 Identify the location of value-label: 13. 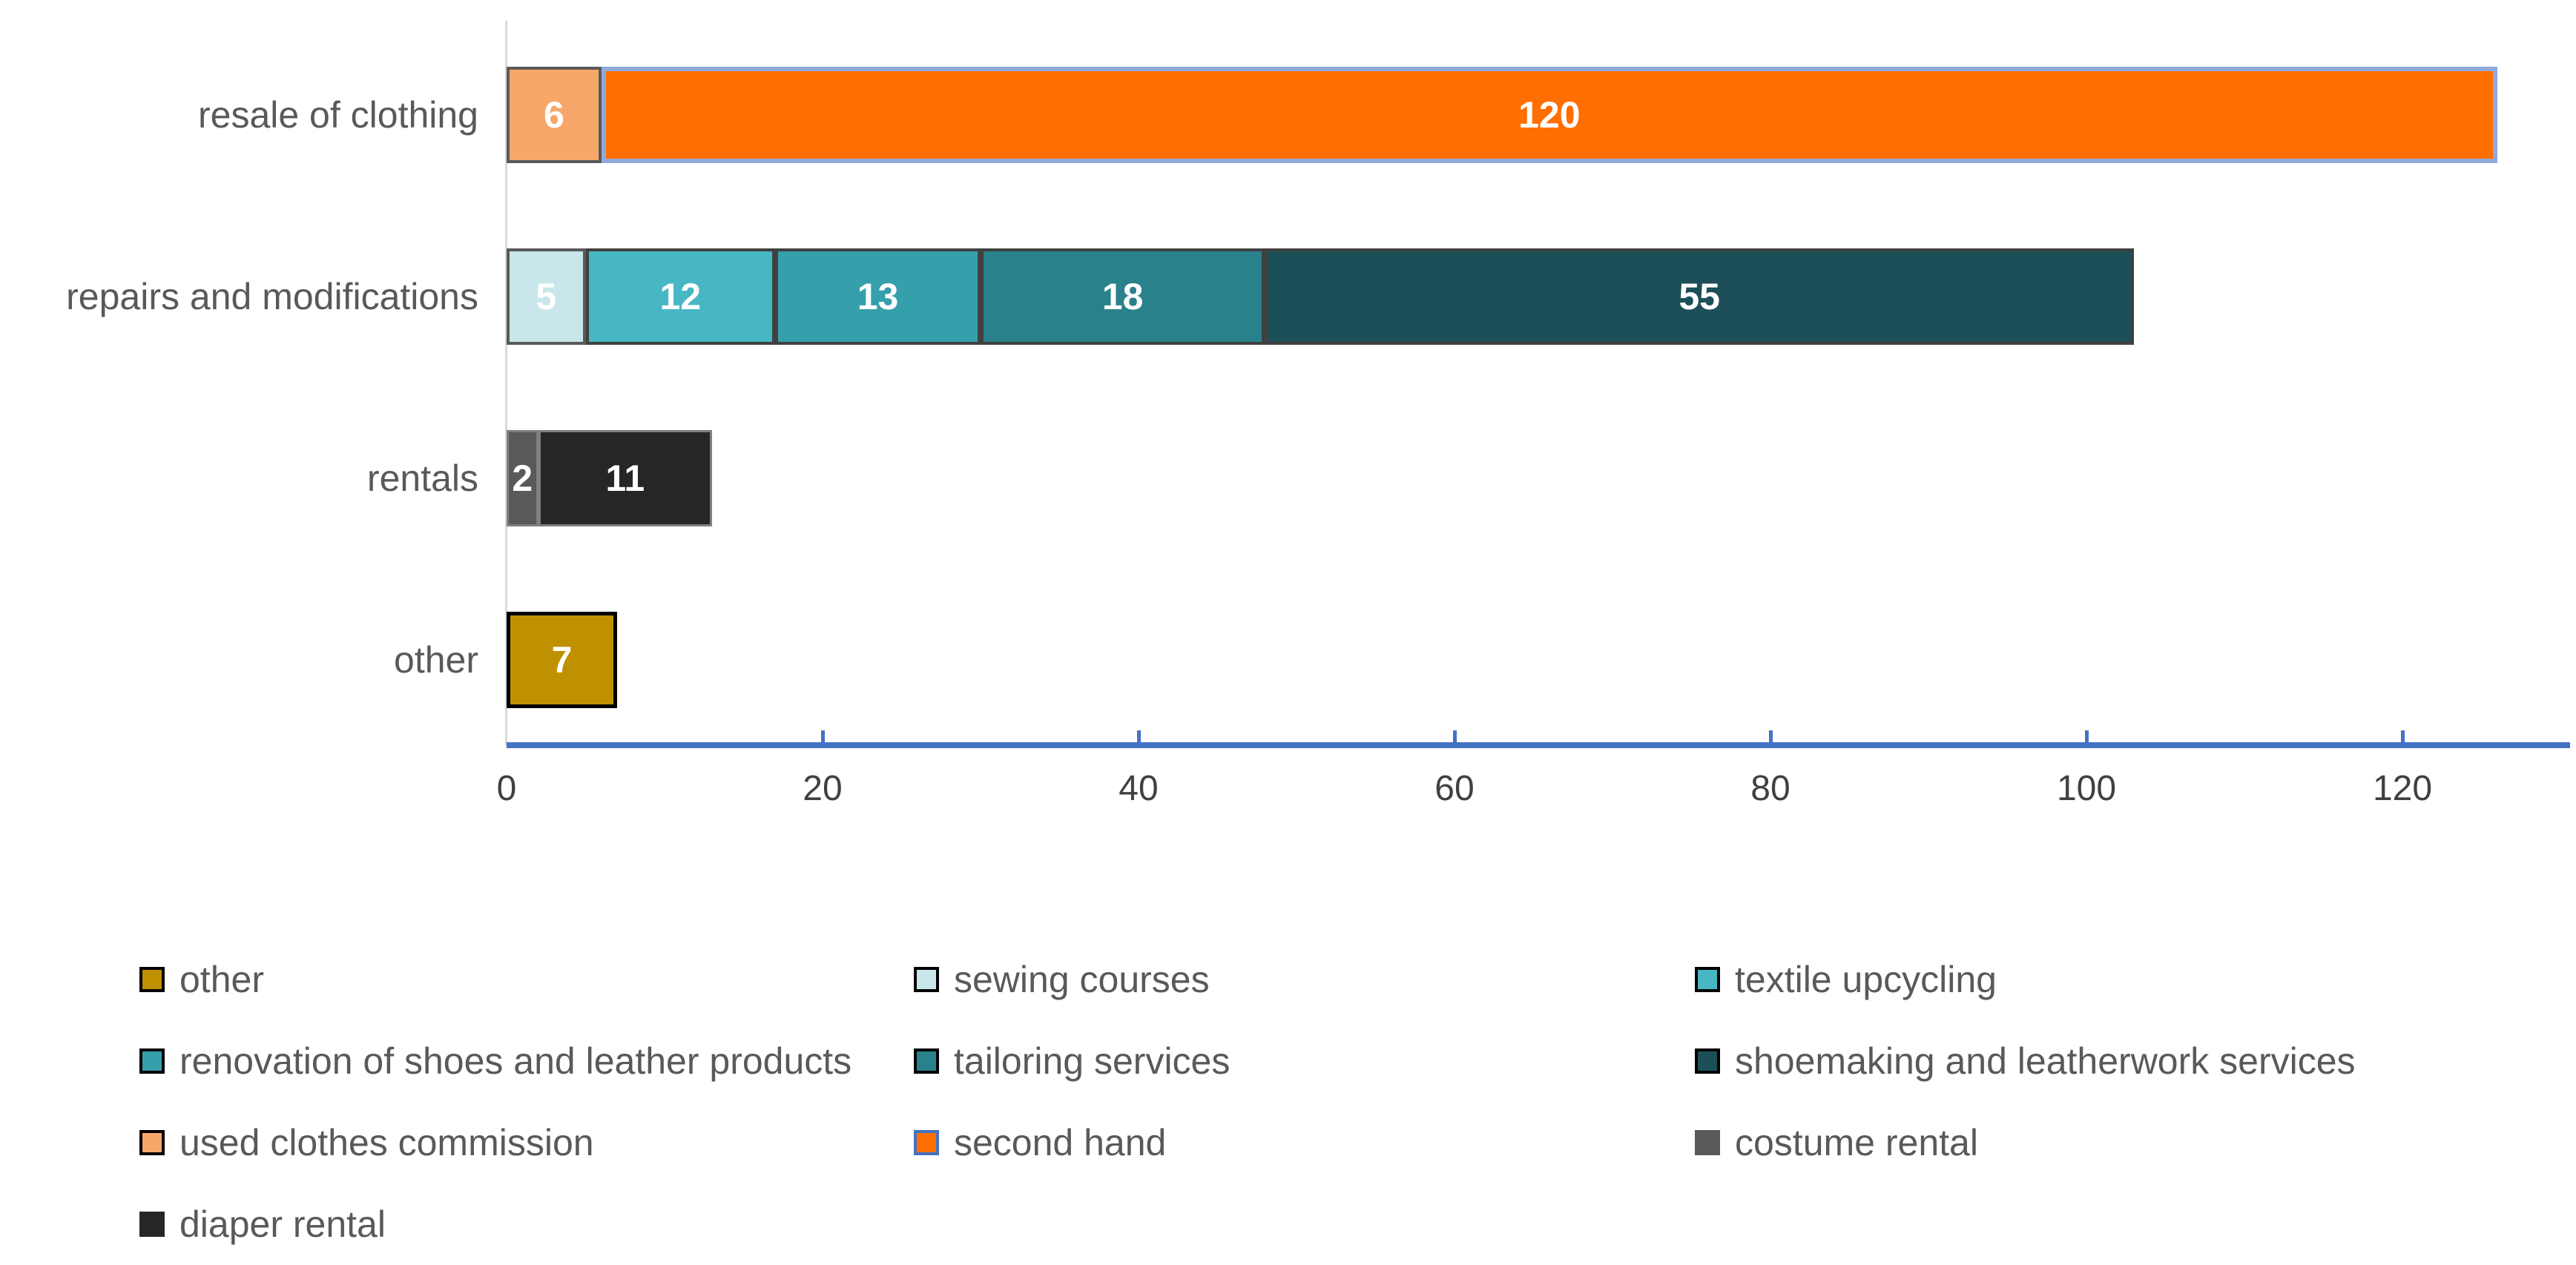
(878, 296).